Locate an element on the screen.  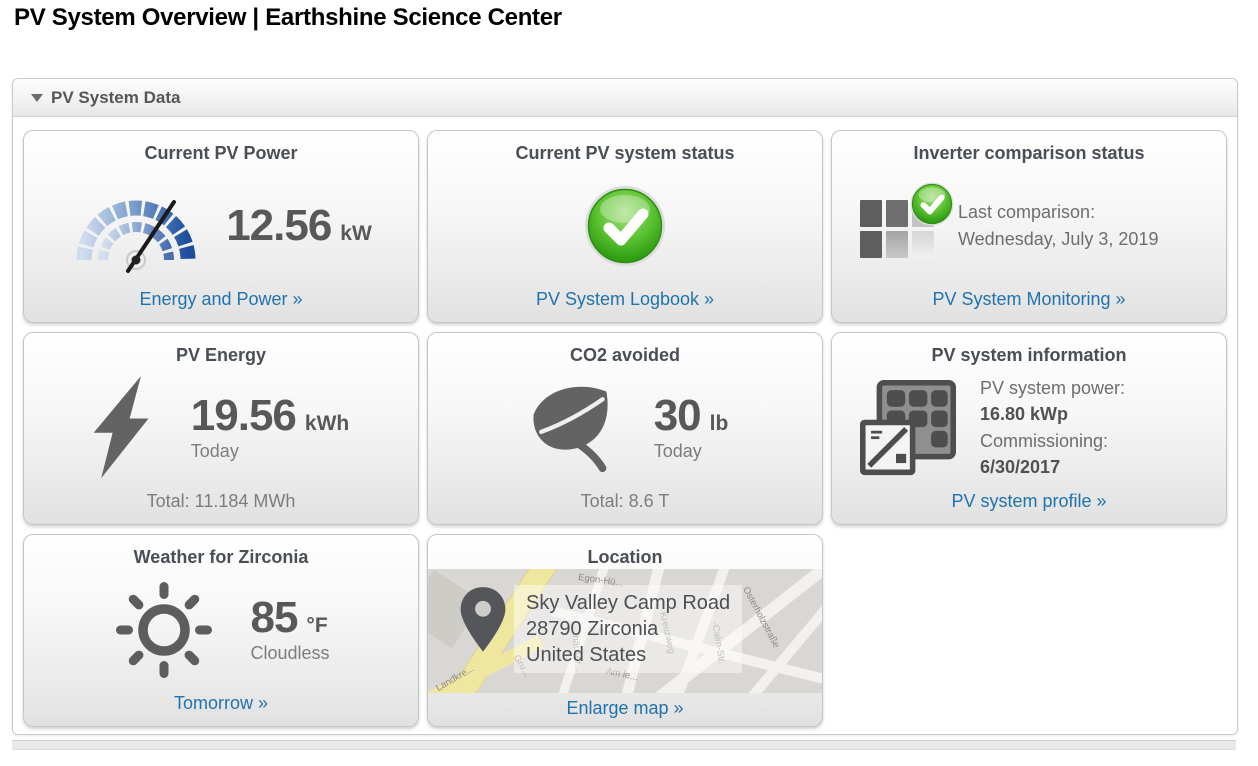
card-title: PV Energy is located at coordinates (221, 355).